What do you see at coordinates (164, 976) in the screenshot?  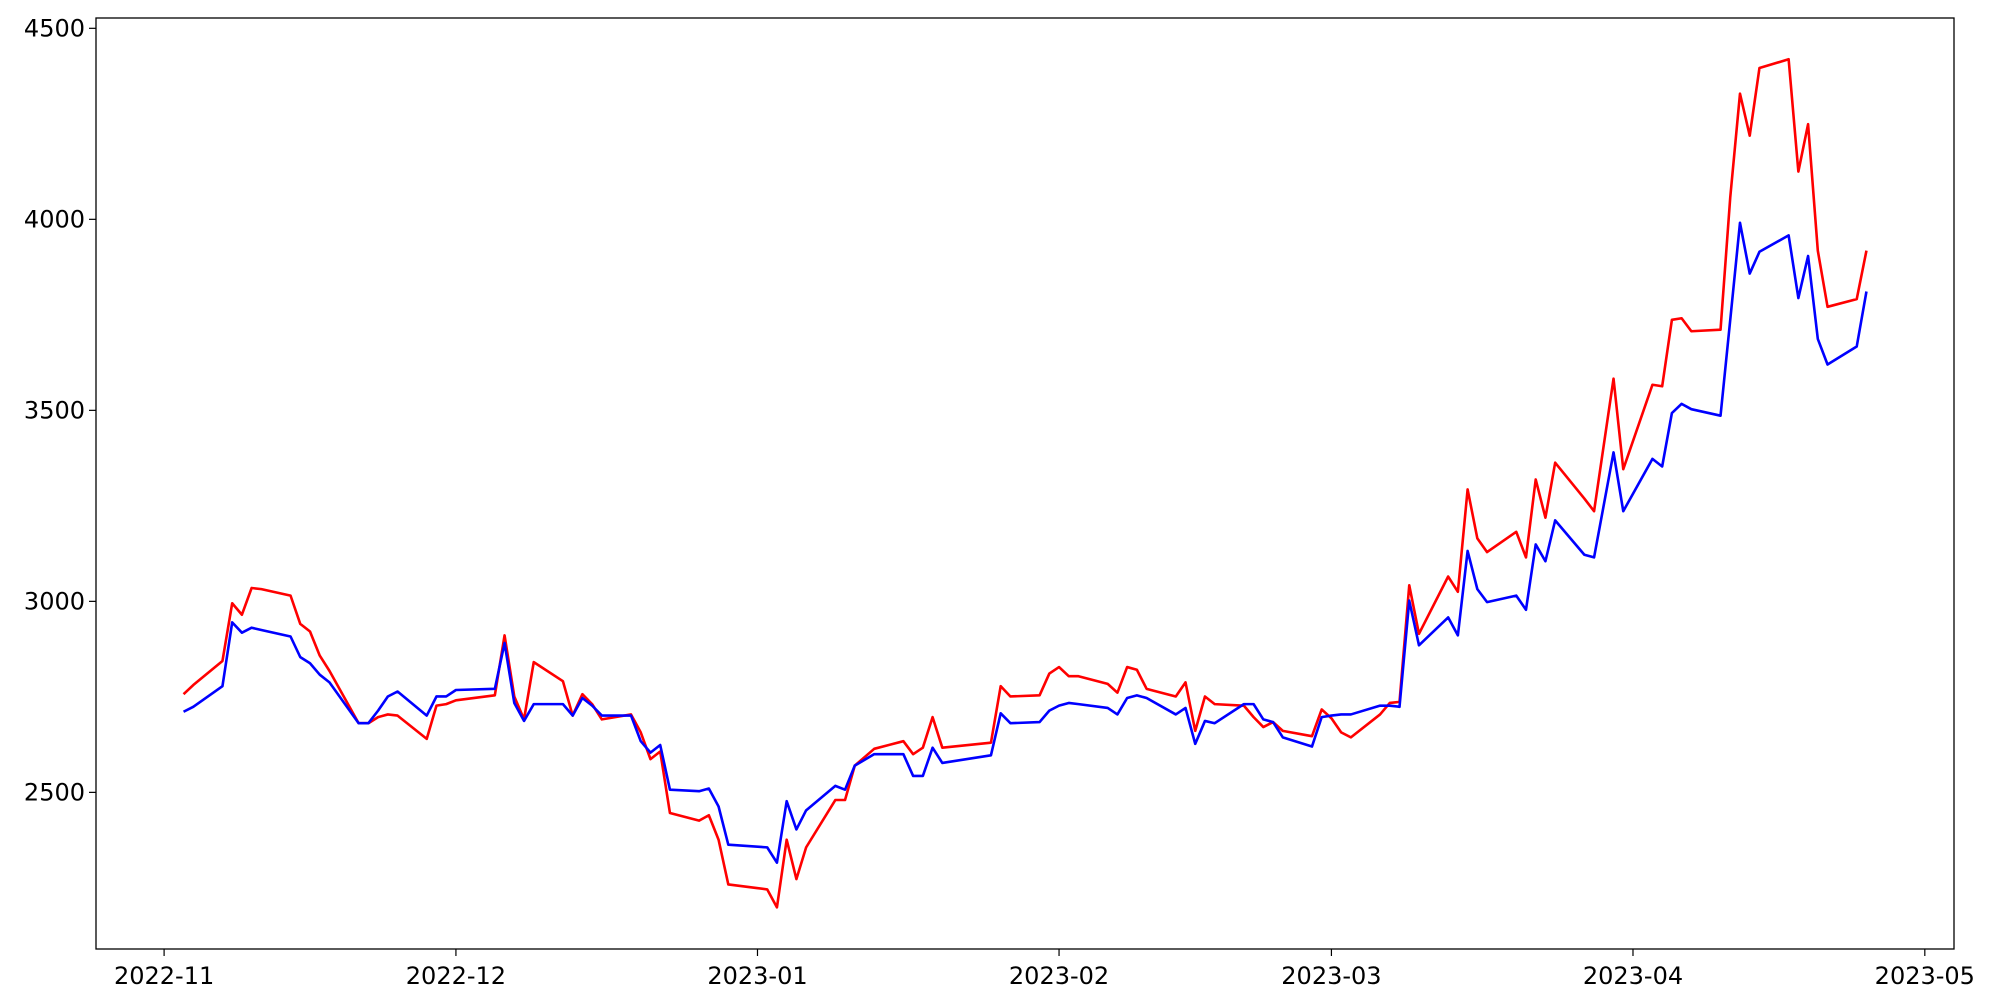 I see `x-tick-label: 2022-11` at bounding box center [164, 976].